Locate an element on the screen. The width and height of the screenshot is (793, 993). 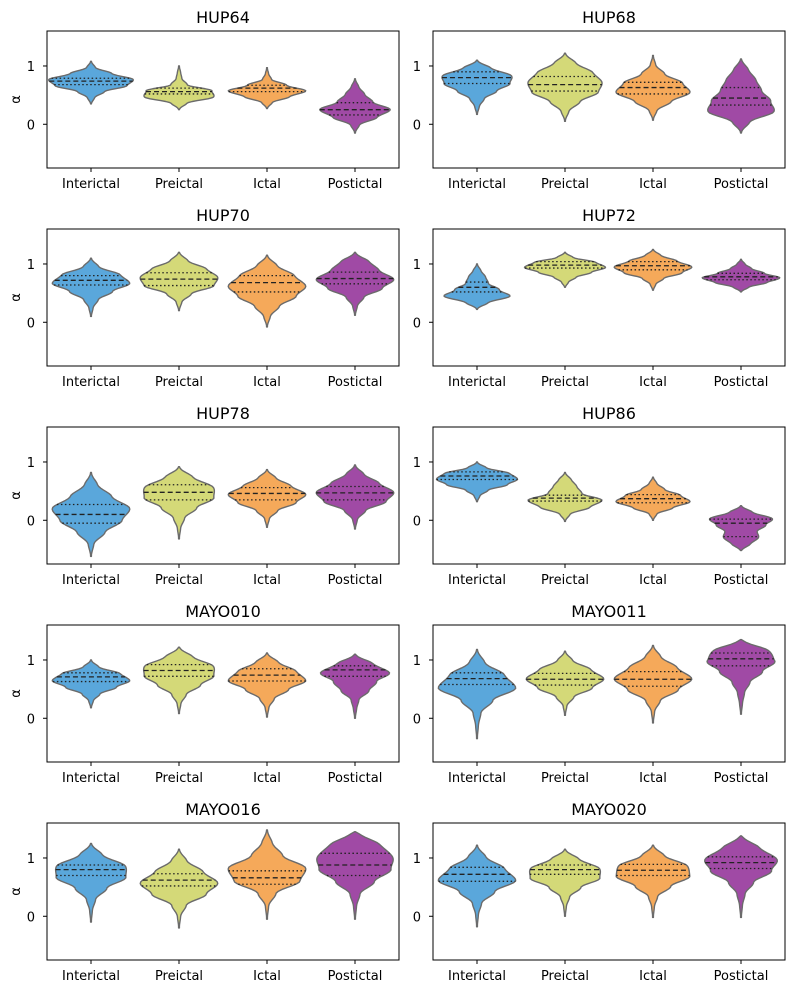
panel-title: MAYO010 is located at coordinates (223, 611).